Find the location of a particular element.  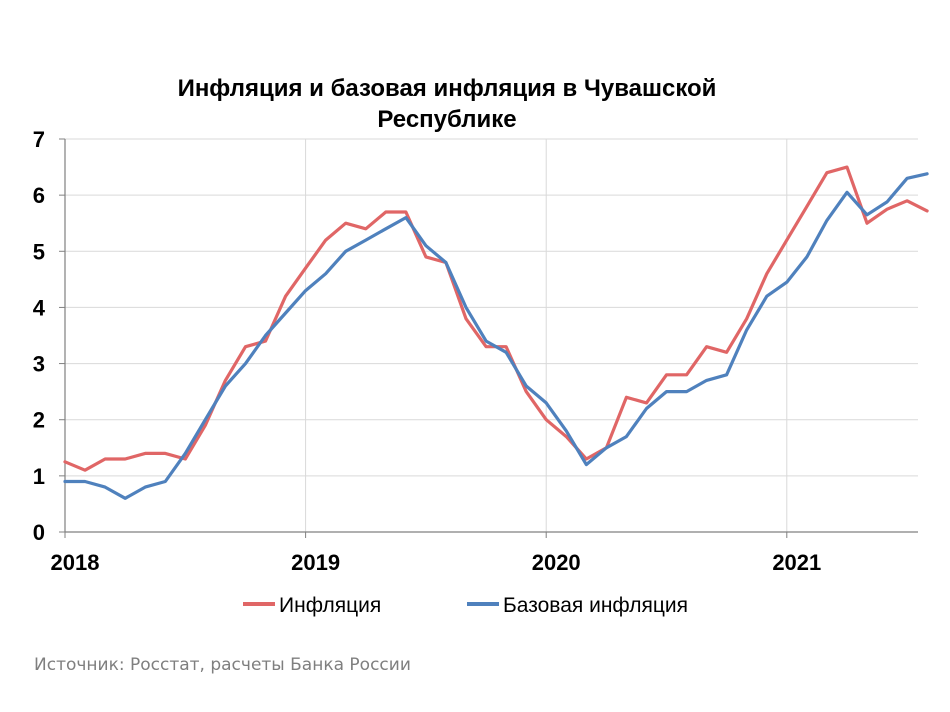

y-tick-label: 1 is located at coordinates (39, 476).